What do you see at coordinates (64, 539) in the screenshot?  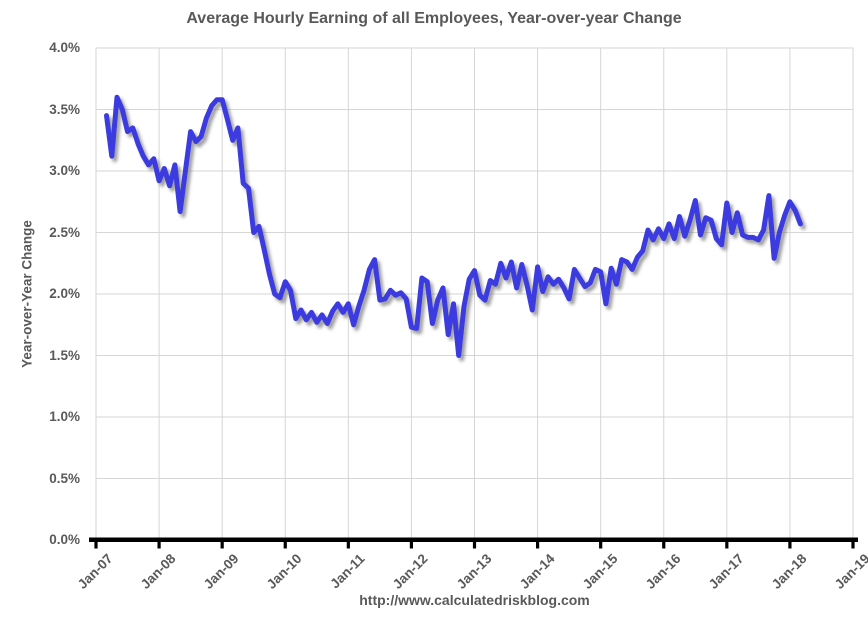 I see `y-tick-label: 0.0%` at bounding box center [64, 539].